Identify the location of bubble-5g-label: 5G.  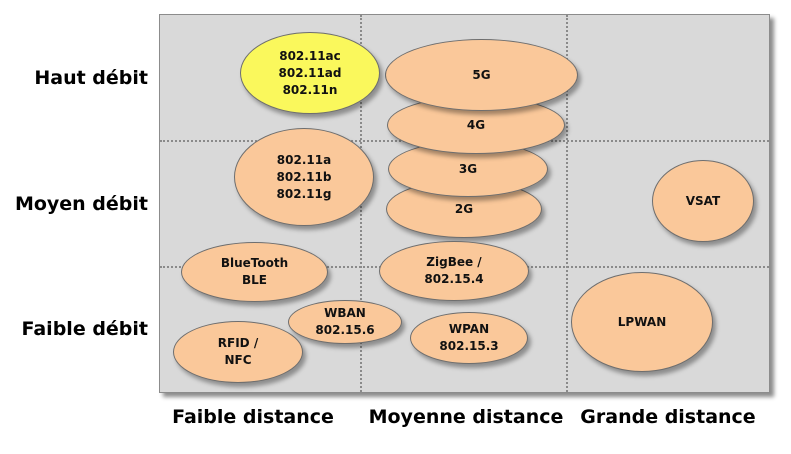
(481, 74).